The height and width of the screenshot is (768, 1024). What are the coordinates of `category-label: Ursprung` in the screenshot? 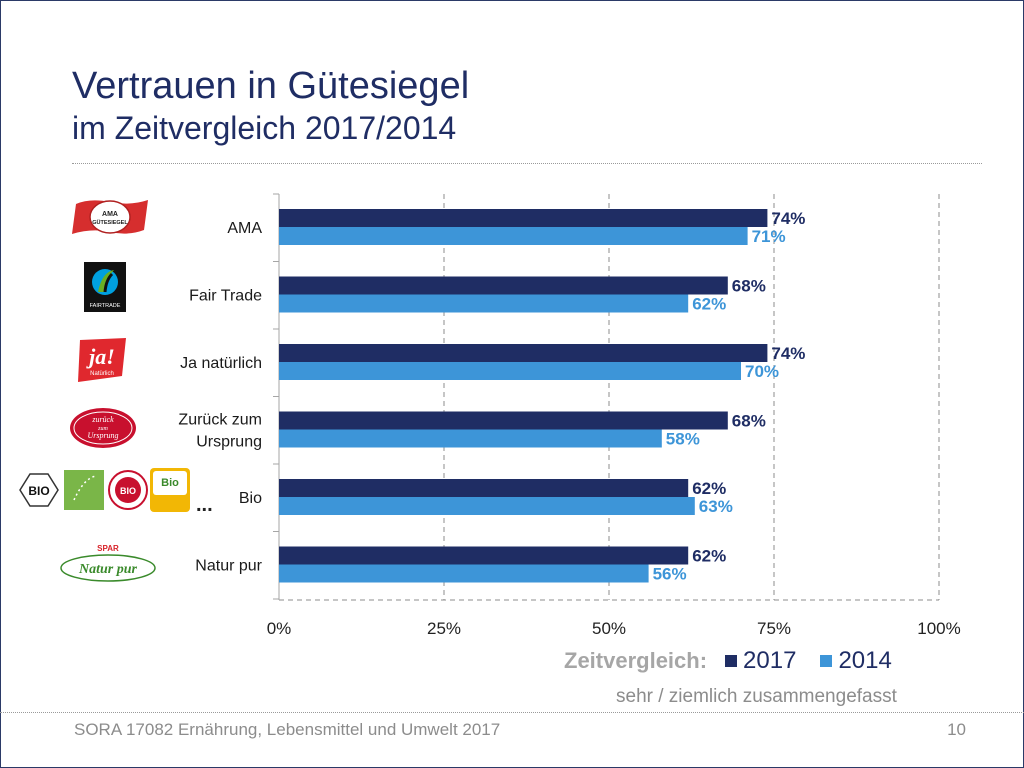 It's located at (229, 442).